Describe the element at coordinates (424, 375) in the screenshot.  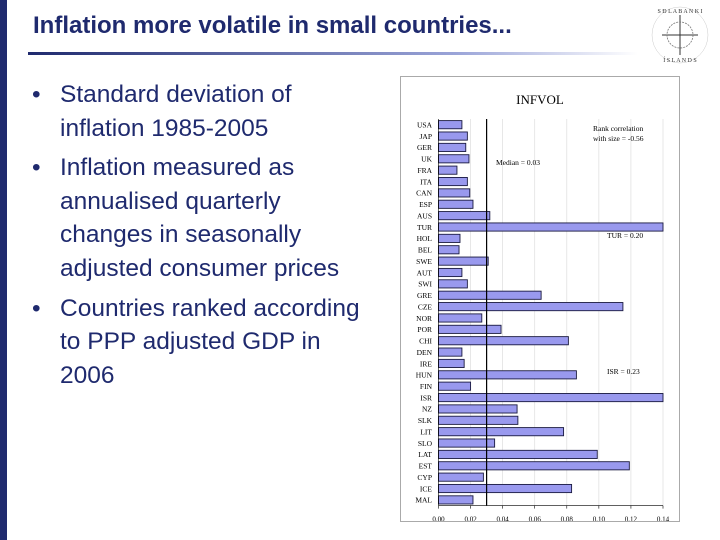
I see `category-label: HUN` at that location.